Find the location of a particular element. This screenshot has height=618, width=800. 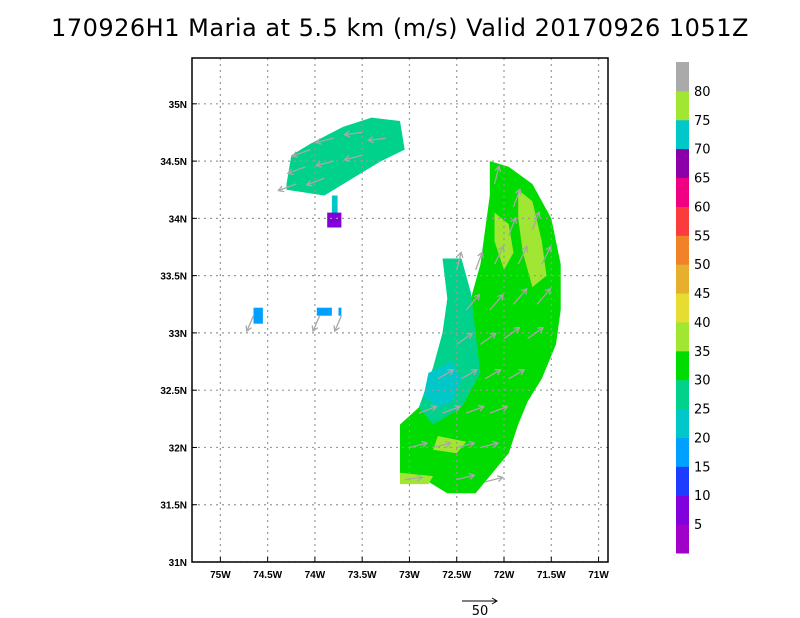

x-tick-label: 72.5W is located at coordinates (456, 575).